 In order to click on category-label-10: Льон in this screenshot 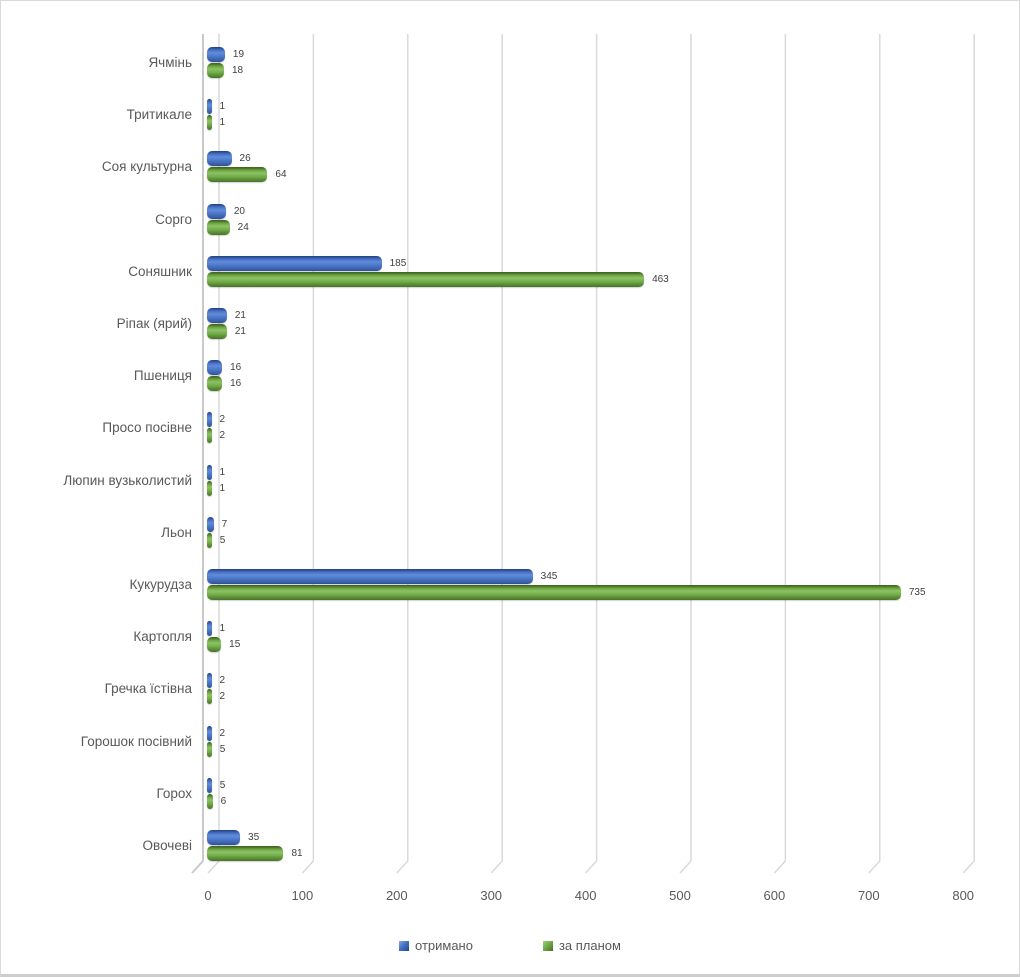, I will do `click(176, 532)`.